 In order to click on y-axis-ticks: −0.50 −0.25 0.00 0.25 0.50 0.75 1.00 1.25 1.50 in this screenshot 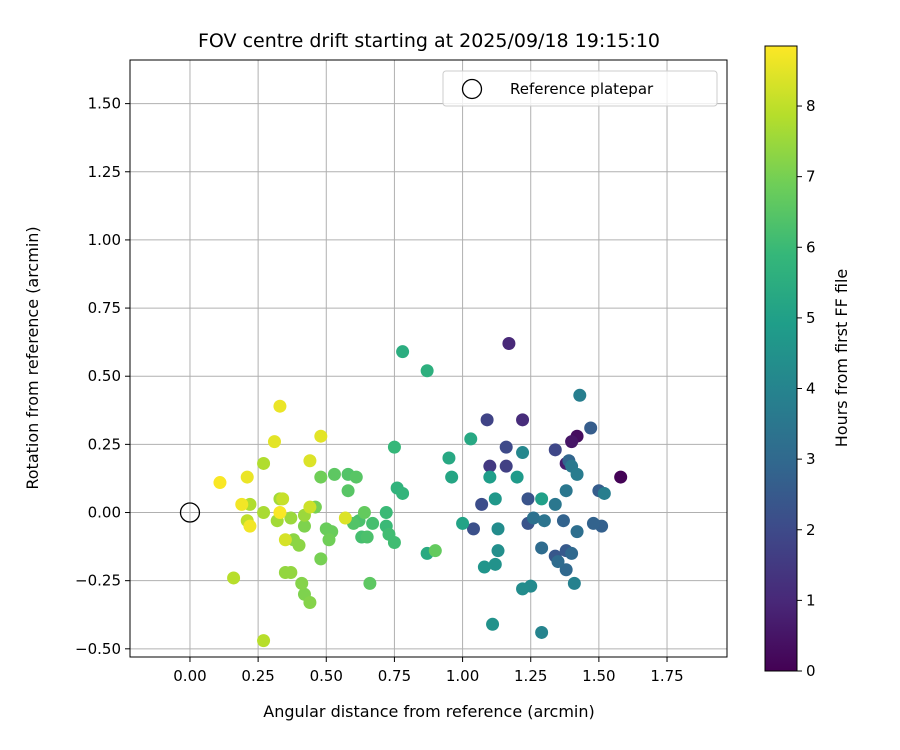, I will do `click(102, 376)`.